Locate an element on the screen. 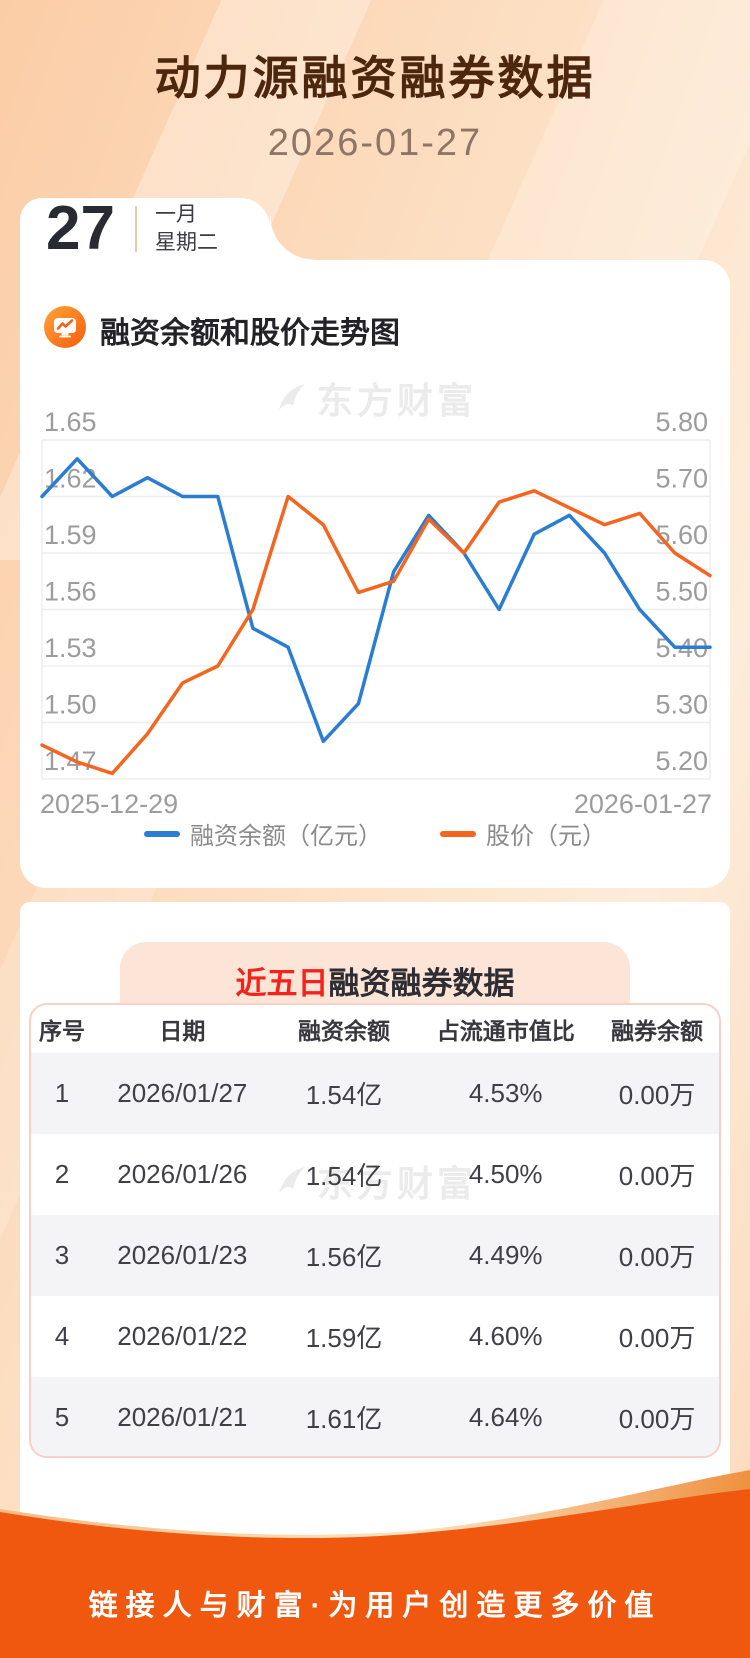 The height and width of the screenshot is (1658, 750). table-cell: 1 is located at coordinates (62, 1093).